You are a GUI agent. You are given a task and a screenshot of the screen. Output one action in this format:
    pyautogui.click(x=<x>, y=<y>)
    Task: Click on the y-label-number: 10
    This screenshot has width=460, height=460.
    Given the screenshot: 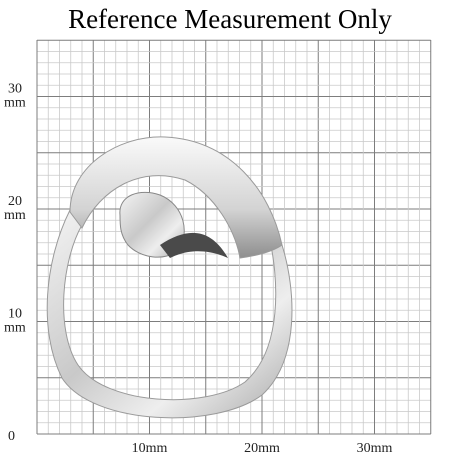 What is the action you would take?
    pyautogui.click(x=15, y=314)
    